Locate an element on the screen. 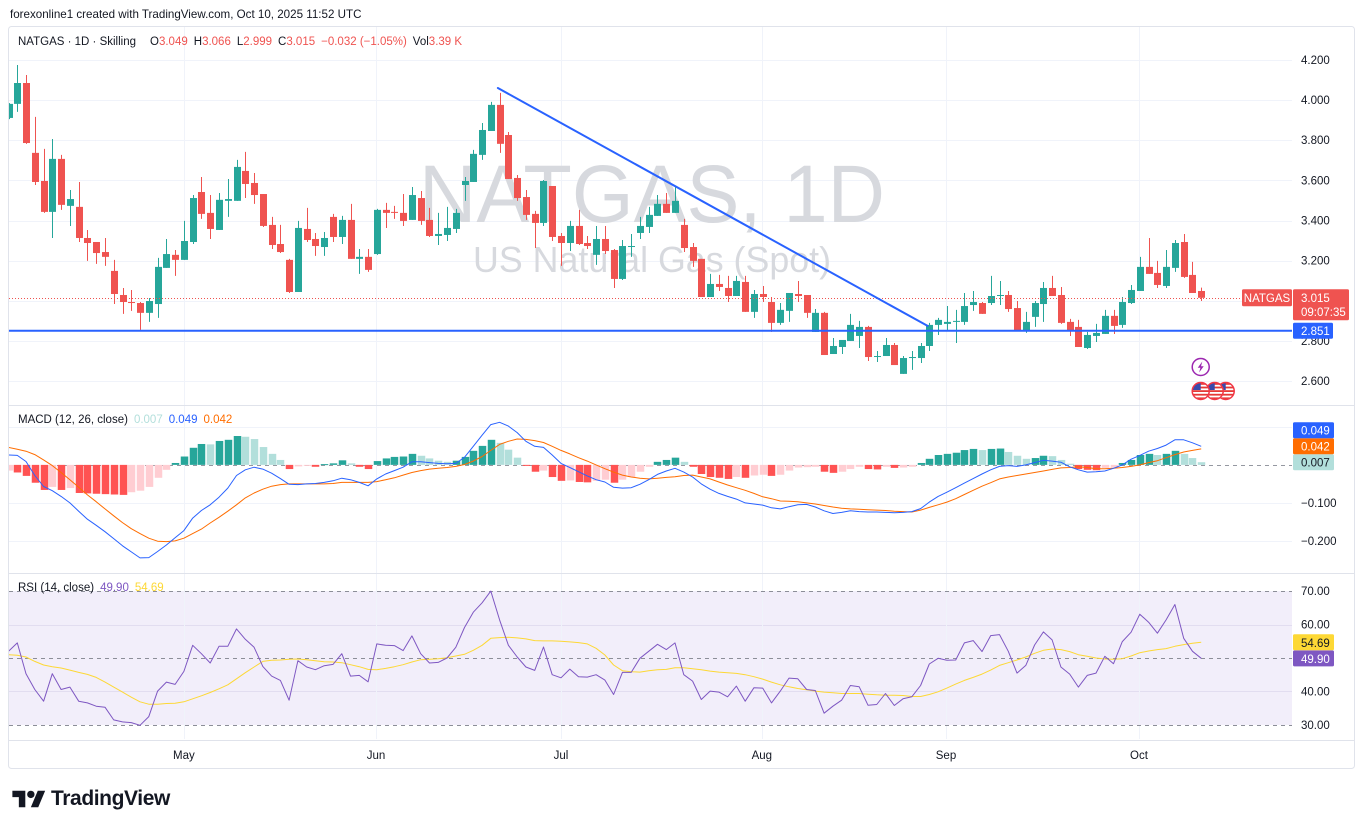  rsi-axis-label: 40.00 is located at coordinates (1315, 692).